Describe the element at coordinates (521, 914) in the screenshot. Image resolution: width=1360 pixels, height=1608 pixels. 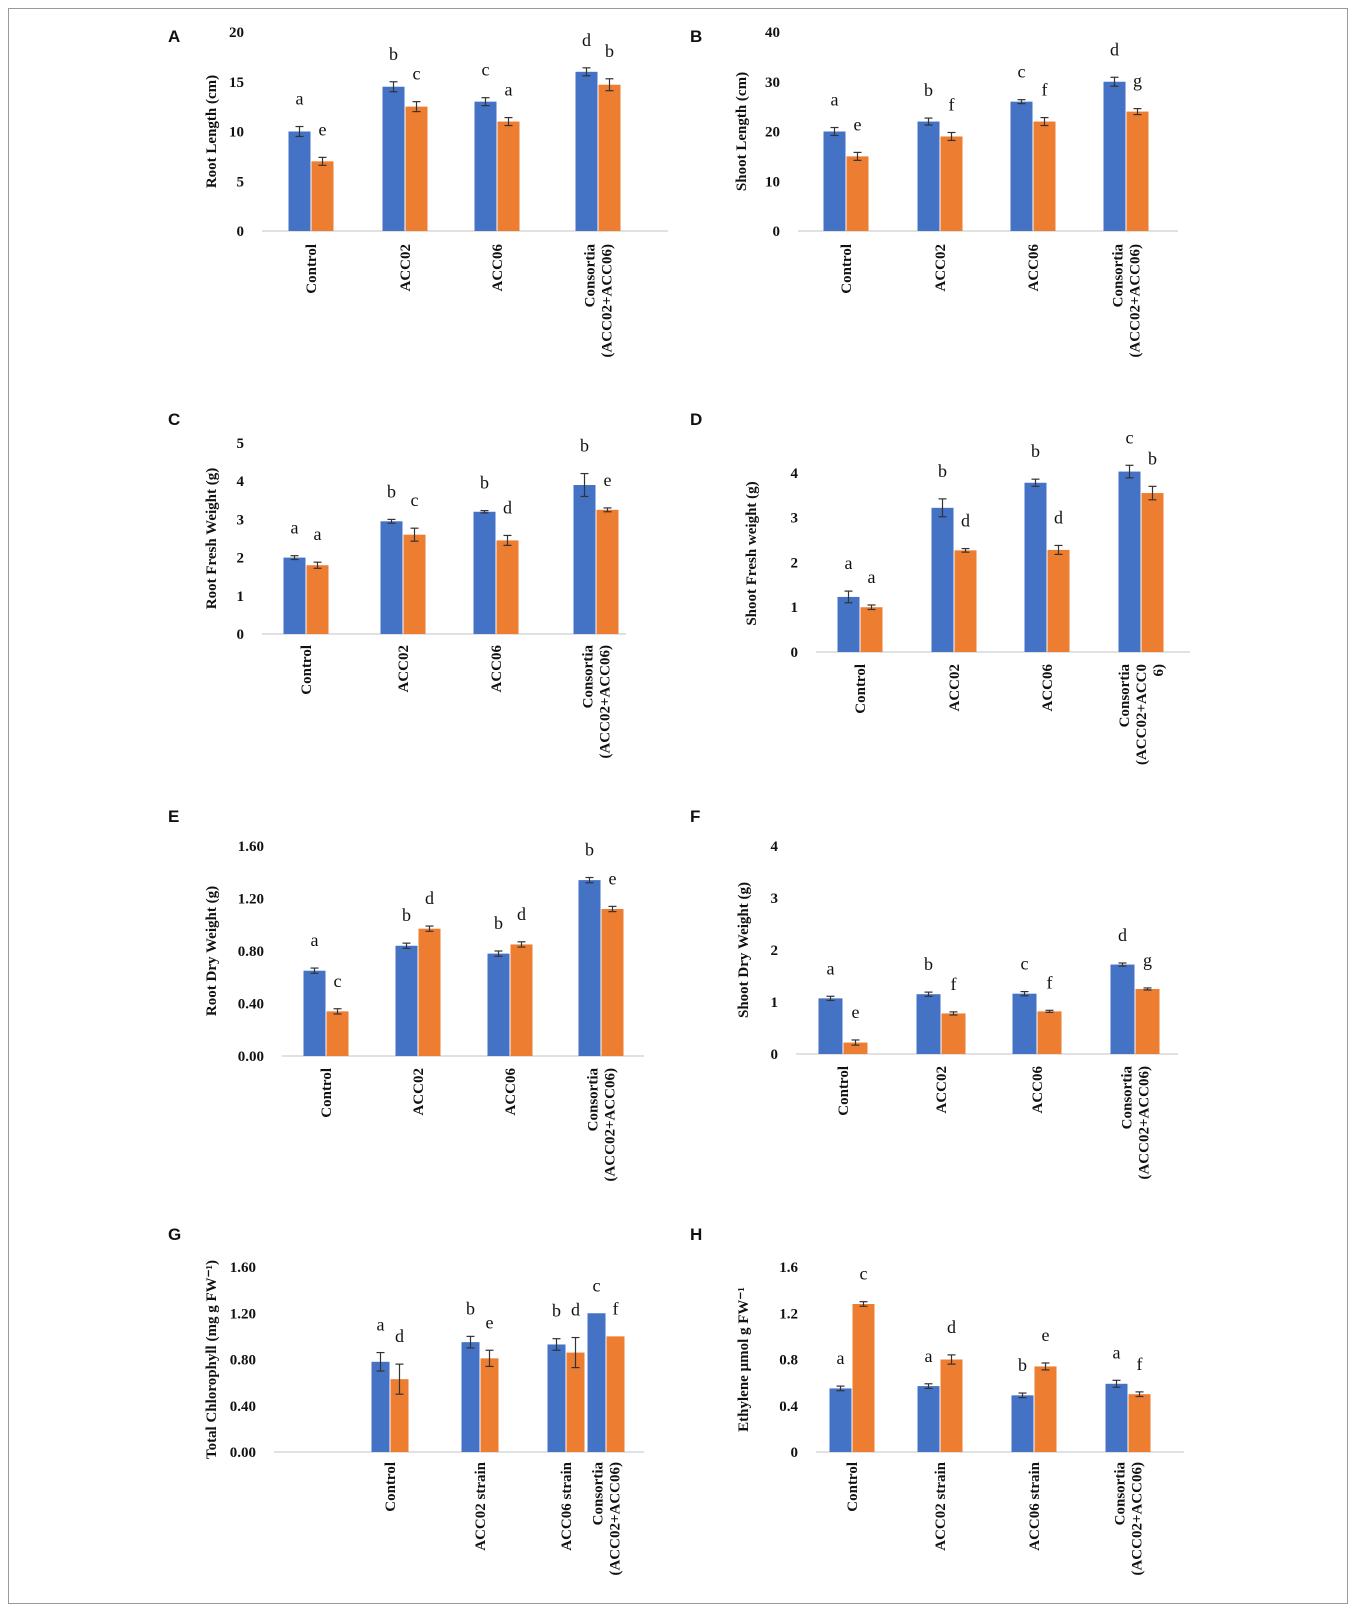
I see `panel-e-significance-letter: d` at that location.